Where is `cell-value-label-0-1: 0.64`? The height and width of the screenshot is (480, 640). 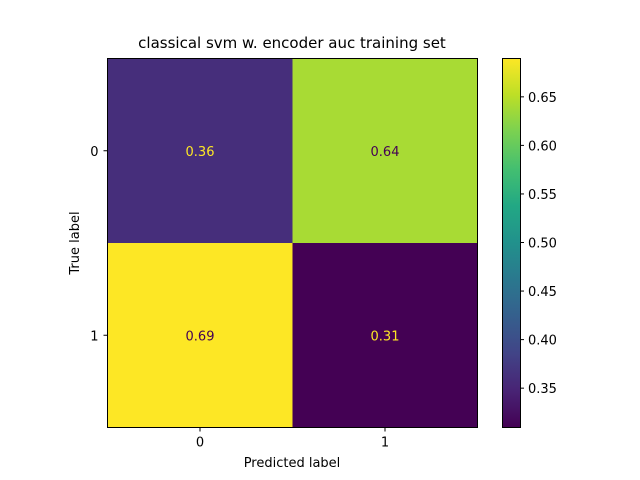
cell-value-label-0-1: 0.64 is located at coordinates (385, 152).